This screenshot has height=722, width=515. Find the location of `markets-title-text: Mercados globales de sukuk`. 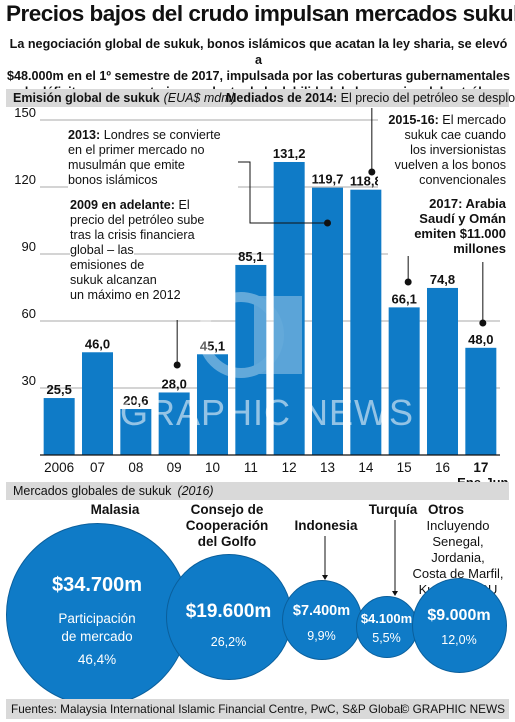

markets-title-text: Mercados globales de sukuk is located at coordinates (92, 491).